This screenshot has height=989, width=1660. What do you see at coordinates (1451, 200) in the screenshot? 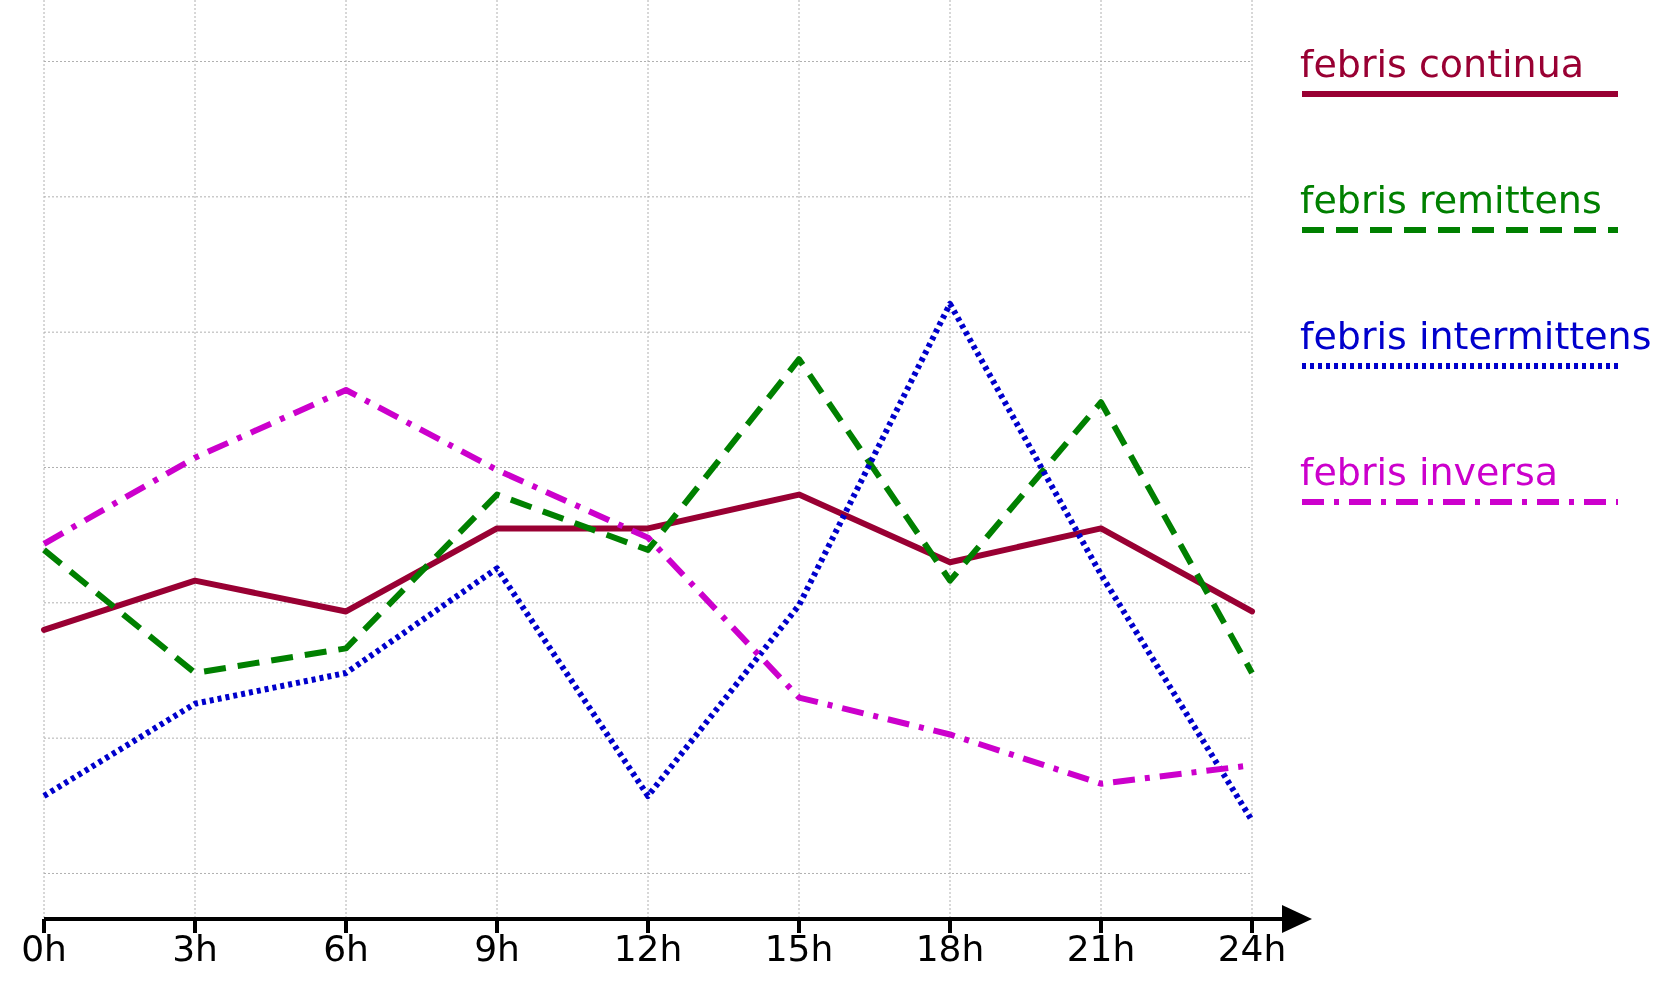
I see `text: febris remittens` at bounding box center [1451, 200].